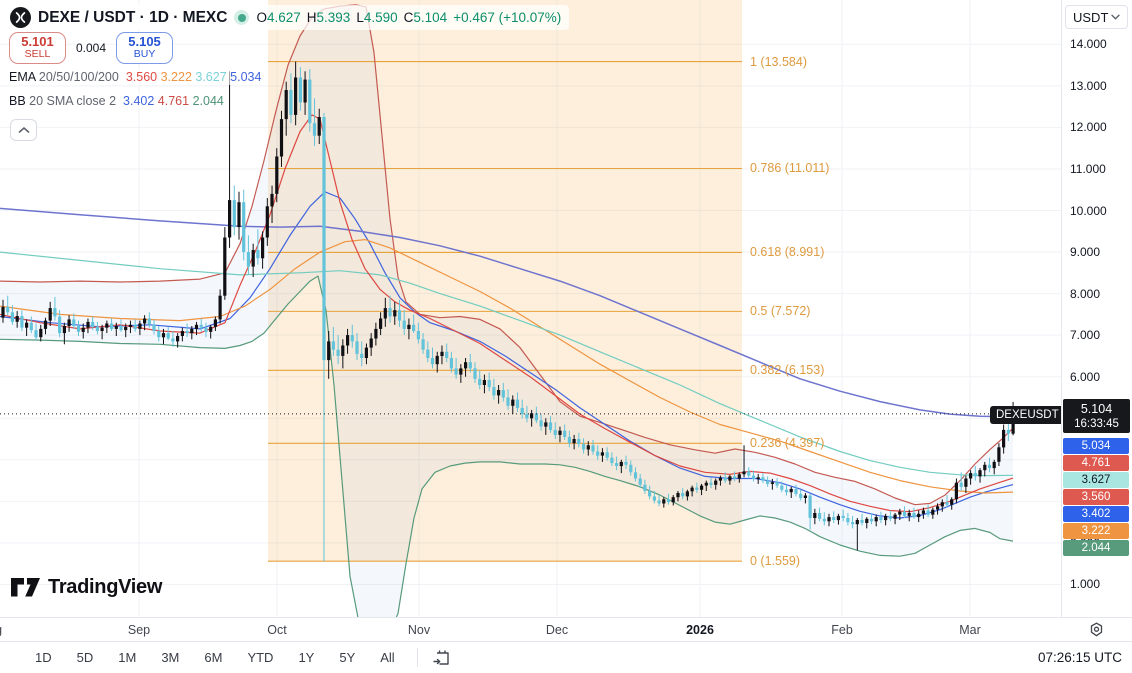 The width and height of the screenshot is (1132, 673). Describe the element at coordinates (278, 17) in the screenshot. I see `ohlc-item: O4.627` at that location.